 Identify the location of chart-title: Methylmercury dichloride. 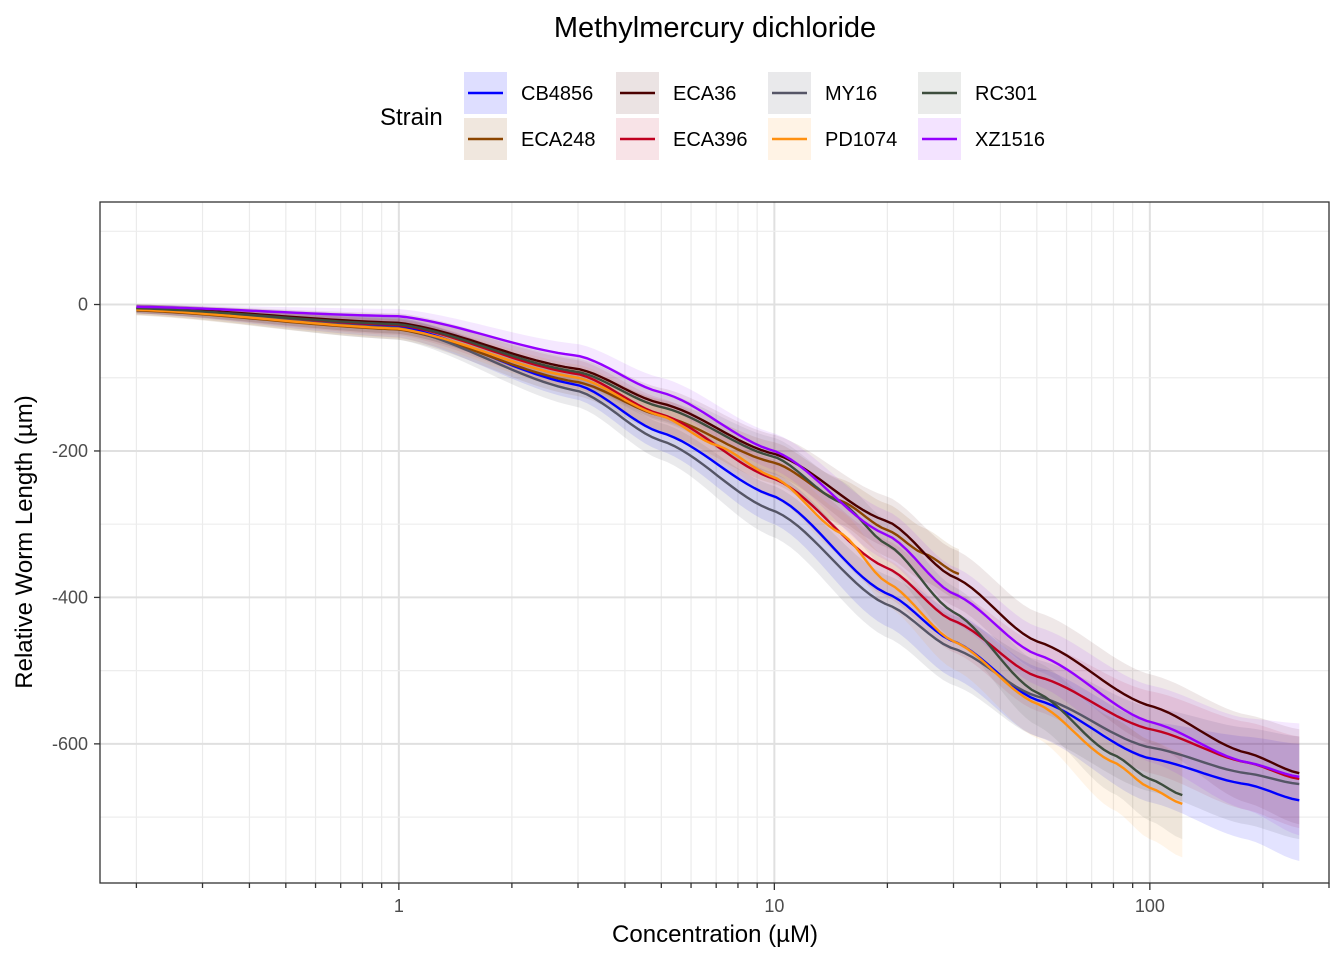
(715, 28).